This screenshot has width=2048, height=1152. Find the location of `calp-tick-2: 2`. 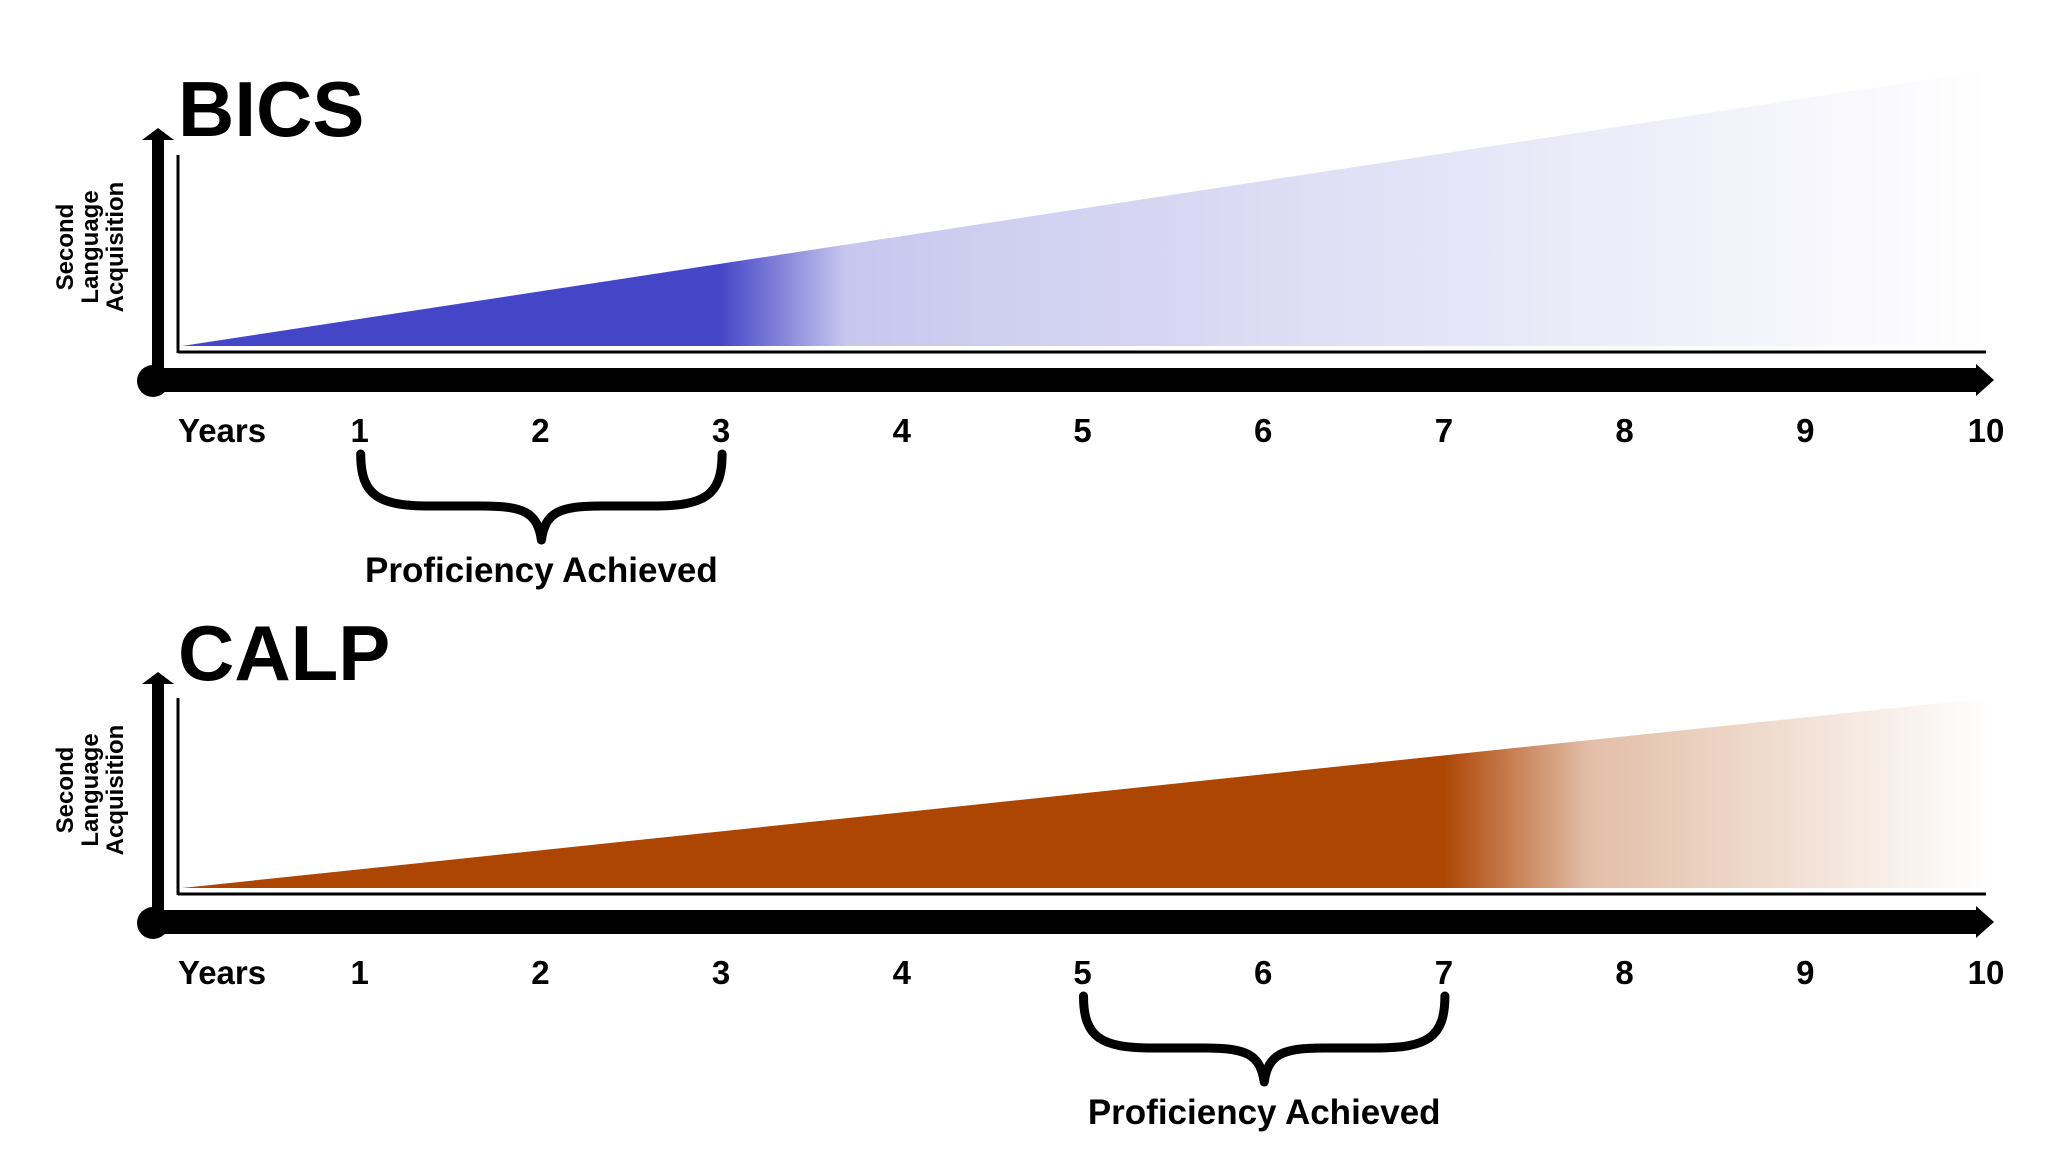

calp-tick-2: 2 is located at coordinates (540, 972).